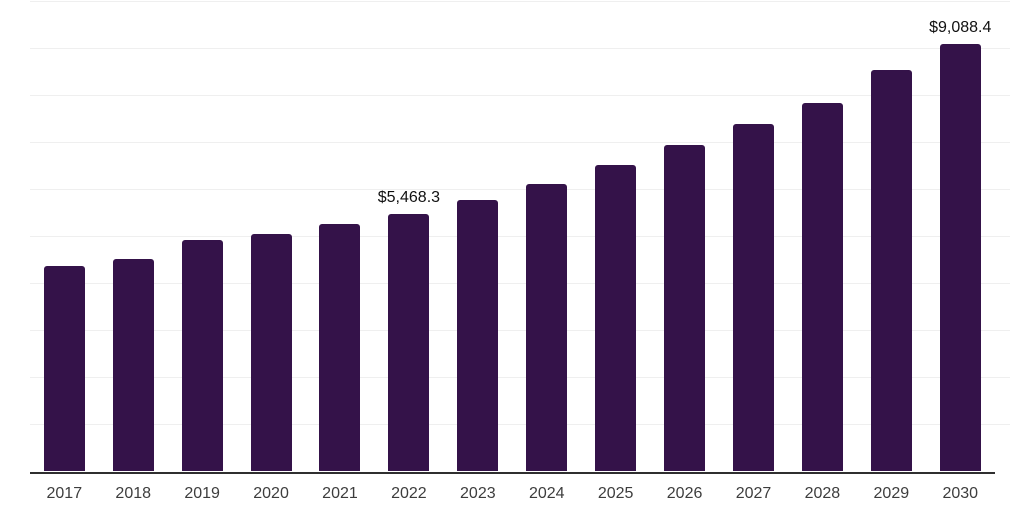 Image resolution: width=1024 pixels, height=512 pixels. Describe the element at coordinates (409, 198) in the screenshot. I see `value-label-2022: $5,468.3` at that location.